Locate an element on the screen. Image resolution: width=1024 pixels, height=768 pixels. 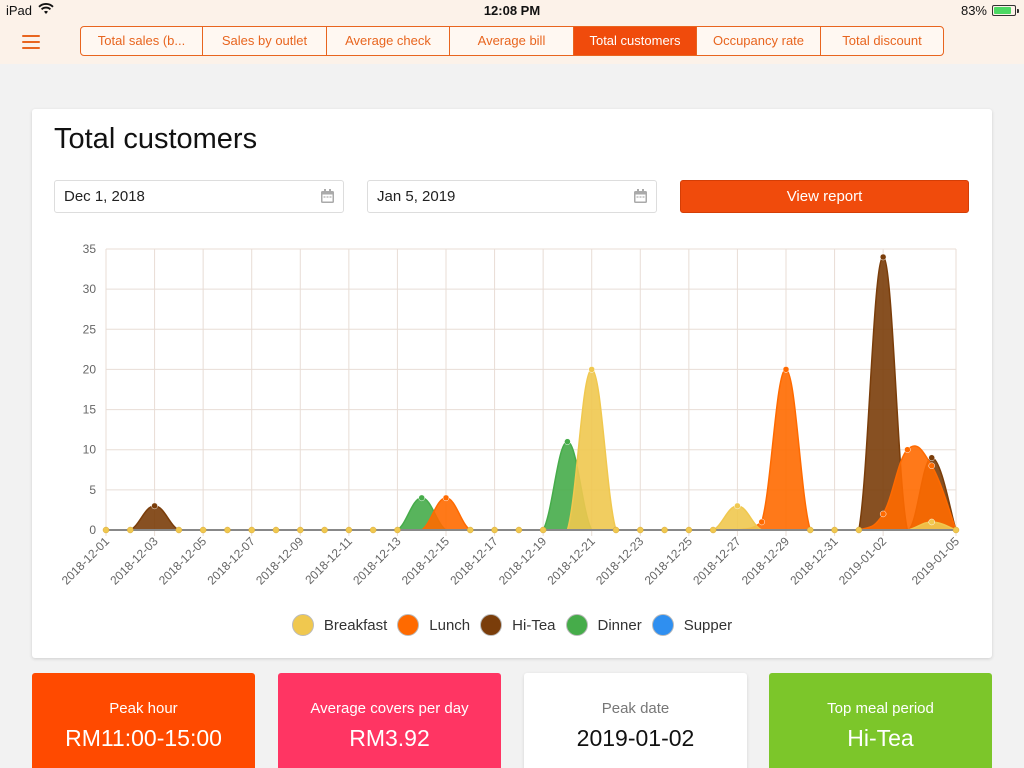
view-report-button: View report is located at coordinates (824, 196).